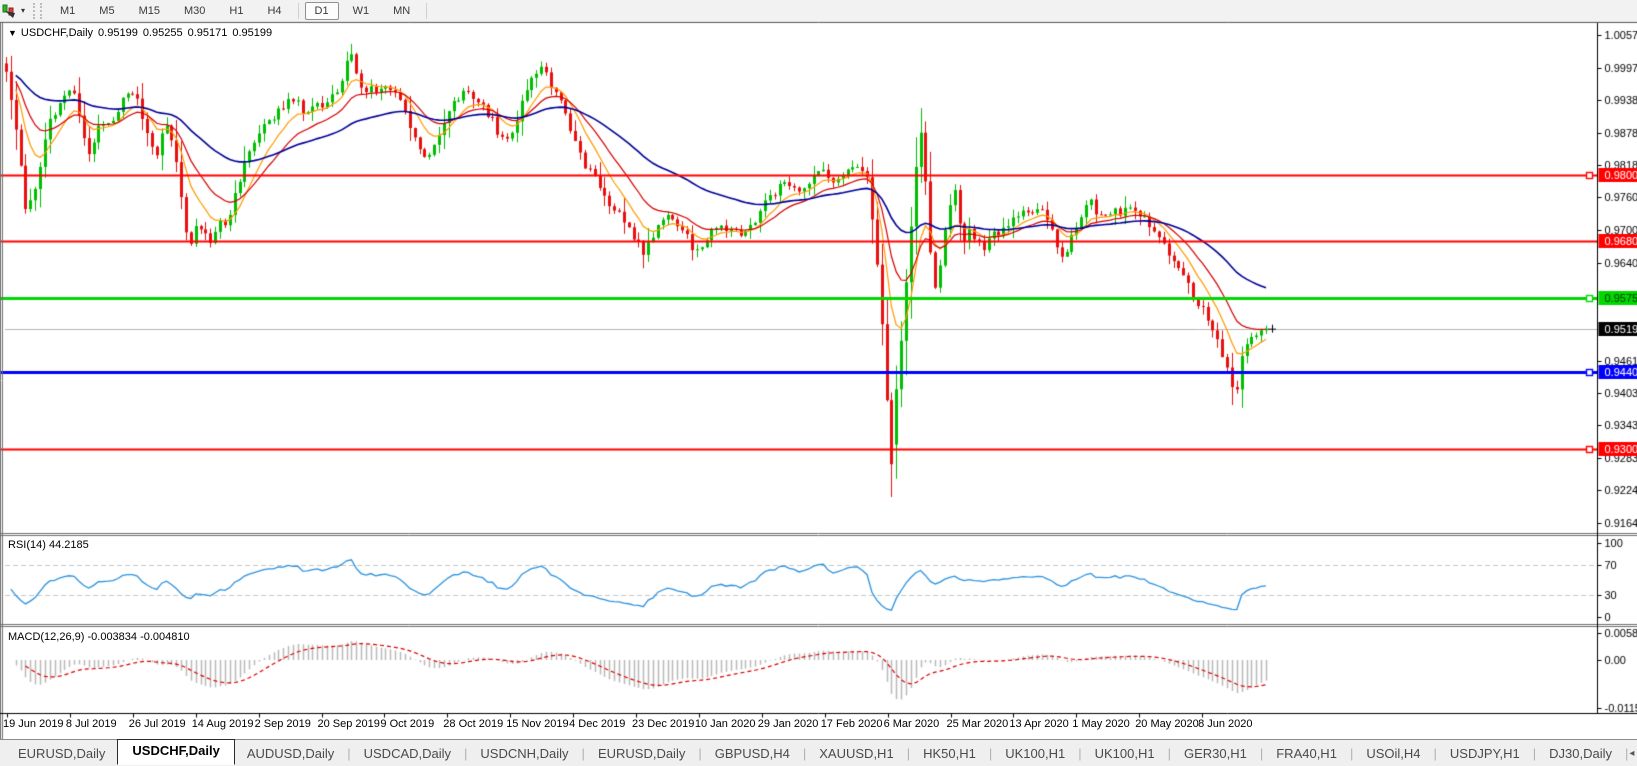 The height and width of the screenshot is (766, 1637). Describe the element at coordinates (207, 33) in the screenshot. I see `ohlc-low: 0.95171` at that location.